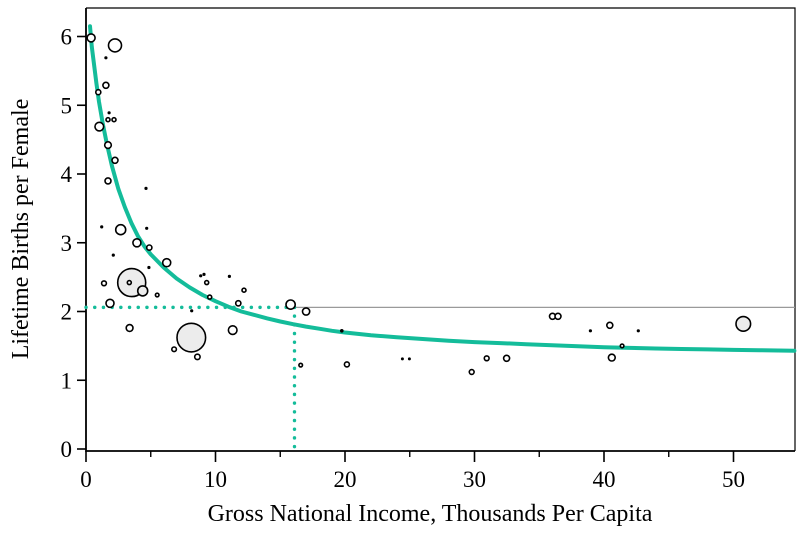 The image size is (810, 548). Describe the element at coordinates (67, 312) in the screenshot. I see `y-tick-label: 2` at that location.